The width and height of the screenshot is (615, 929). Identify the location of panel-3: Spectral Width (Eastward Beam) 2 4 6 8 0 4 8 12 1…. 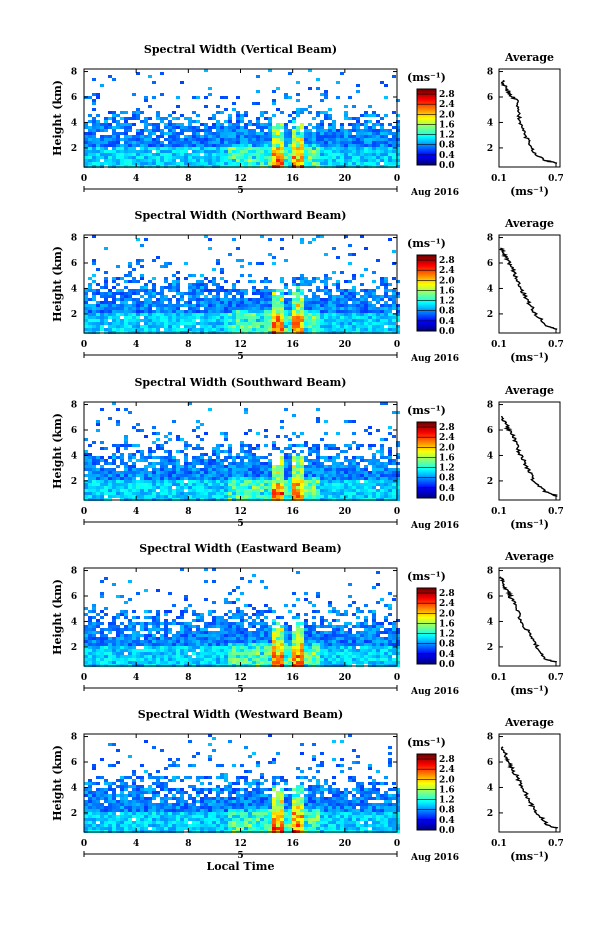
(307, 619).